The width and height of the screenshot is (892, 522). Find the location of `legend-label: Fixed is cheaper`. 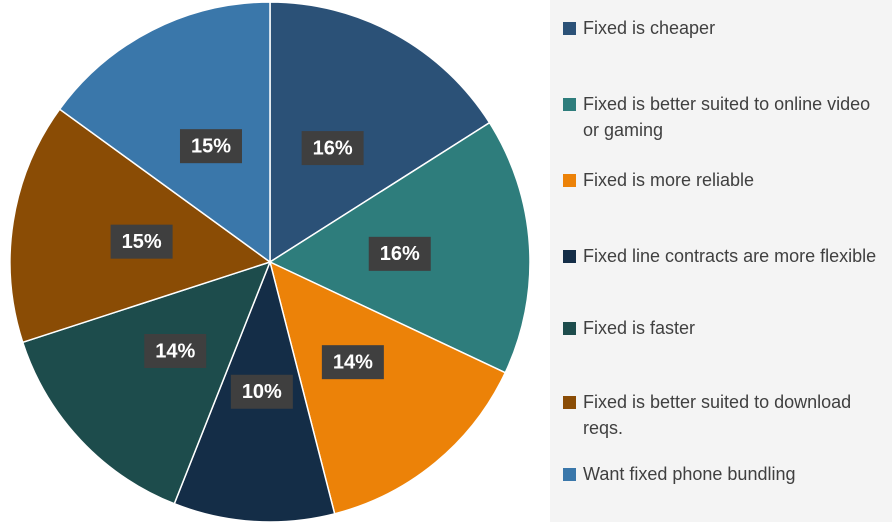

legend-label: Fixed is cheaper is located at coordinates (649, 28).